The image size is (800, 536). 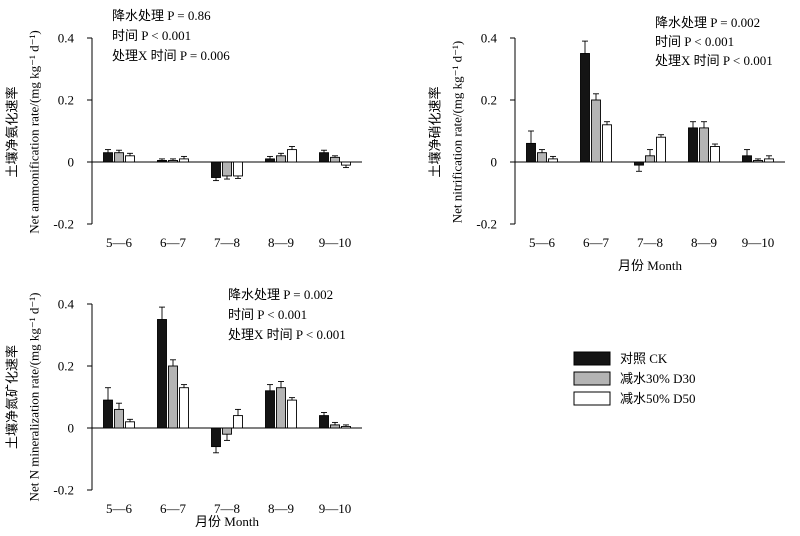 I want to click on legend-item-ck: 对照 CK, so click(x=620, y=358).